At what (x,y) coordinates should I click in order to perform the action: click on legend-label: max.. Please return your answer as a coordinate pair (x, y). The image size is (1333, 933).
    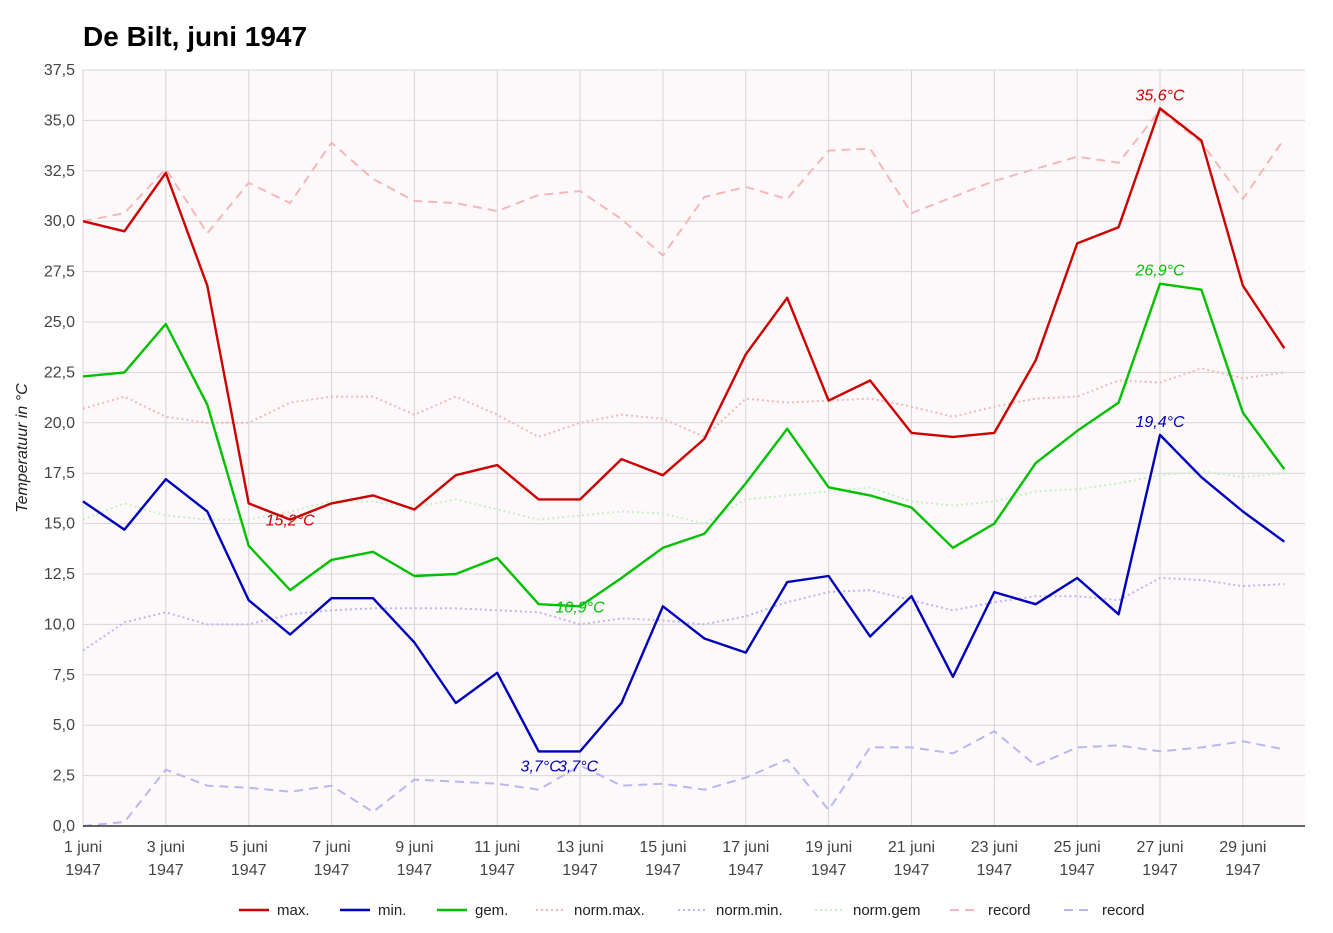
    Looking at the image, I should click on (293, 910).